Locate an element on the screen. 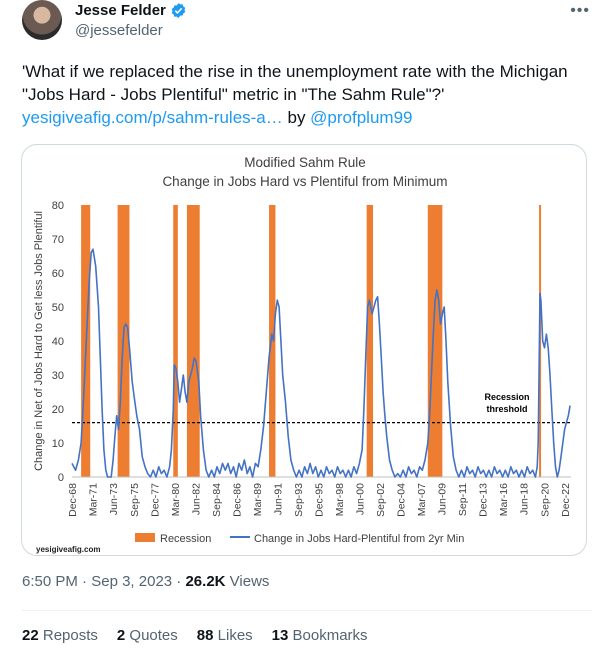 The width and height of the screenshot is (608, 669). x-tick-label: Dec-68 is located at coordinates (73, 500).